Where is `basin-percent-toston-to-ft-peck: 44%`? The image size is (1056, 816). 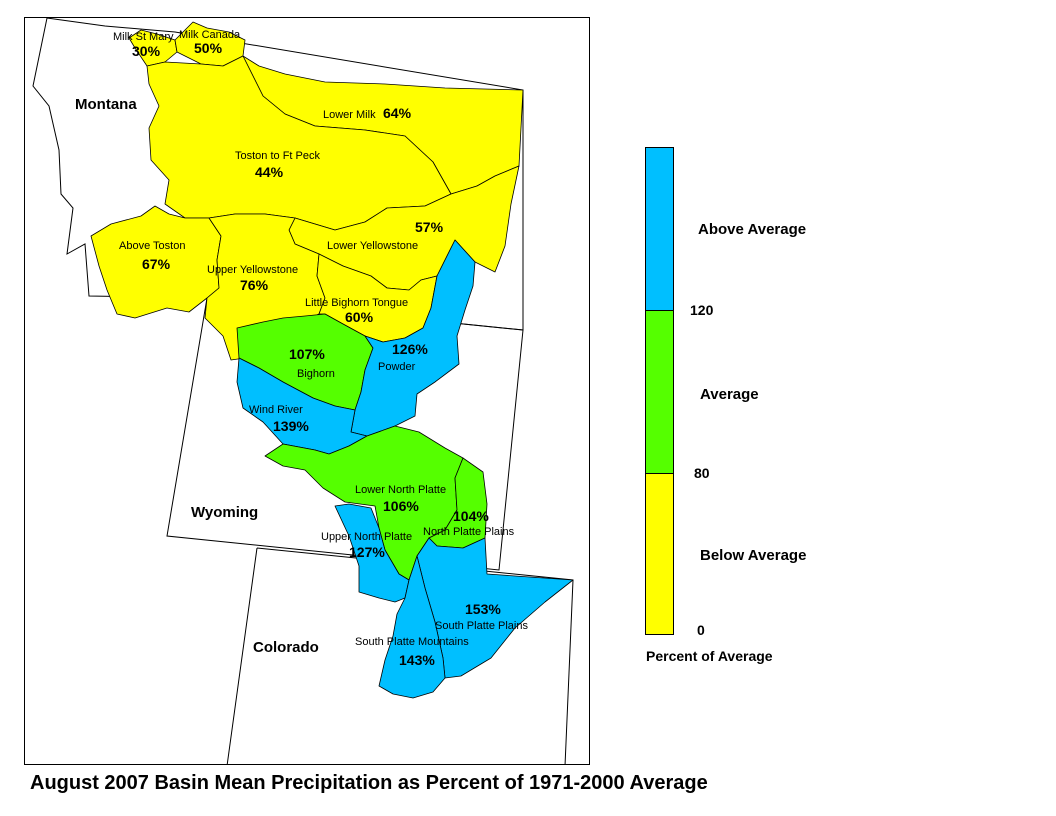 basin-percent-toston-to-ft-peck: 44% is located at coordinates (269, 172).